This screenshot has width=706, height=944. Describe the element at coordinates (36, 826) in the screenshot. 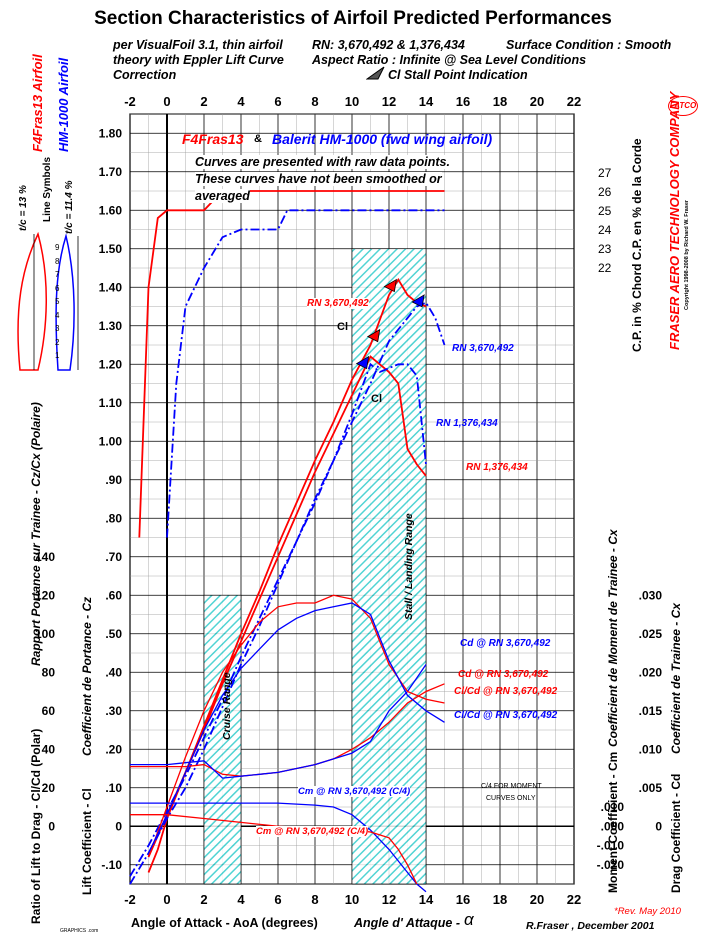

I see `y-axis-ld-label: Ratio of Lift to Drag - Cl/Cd (Polar)` at that location.